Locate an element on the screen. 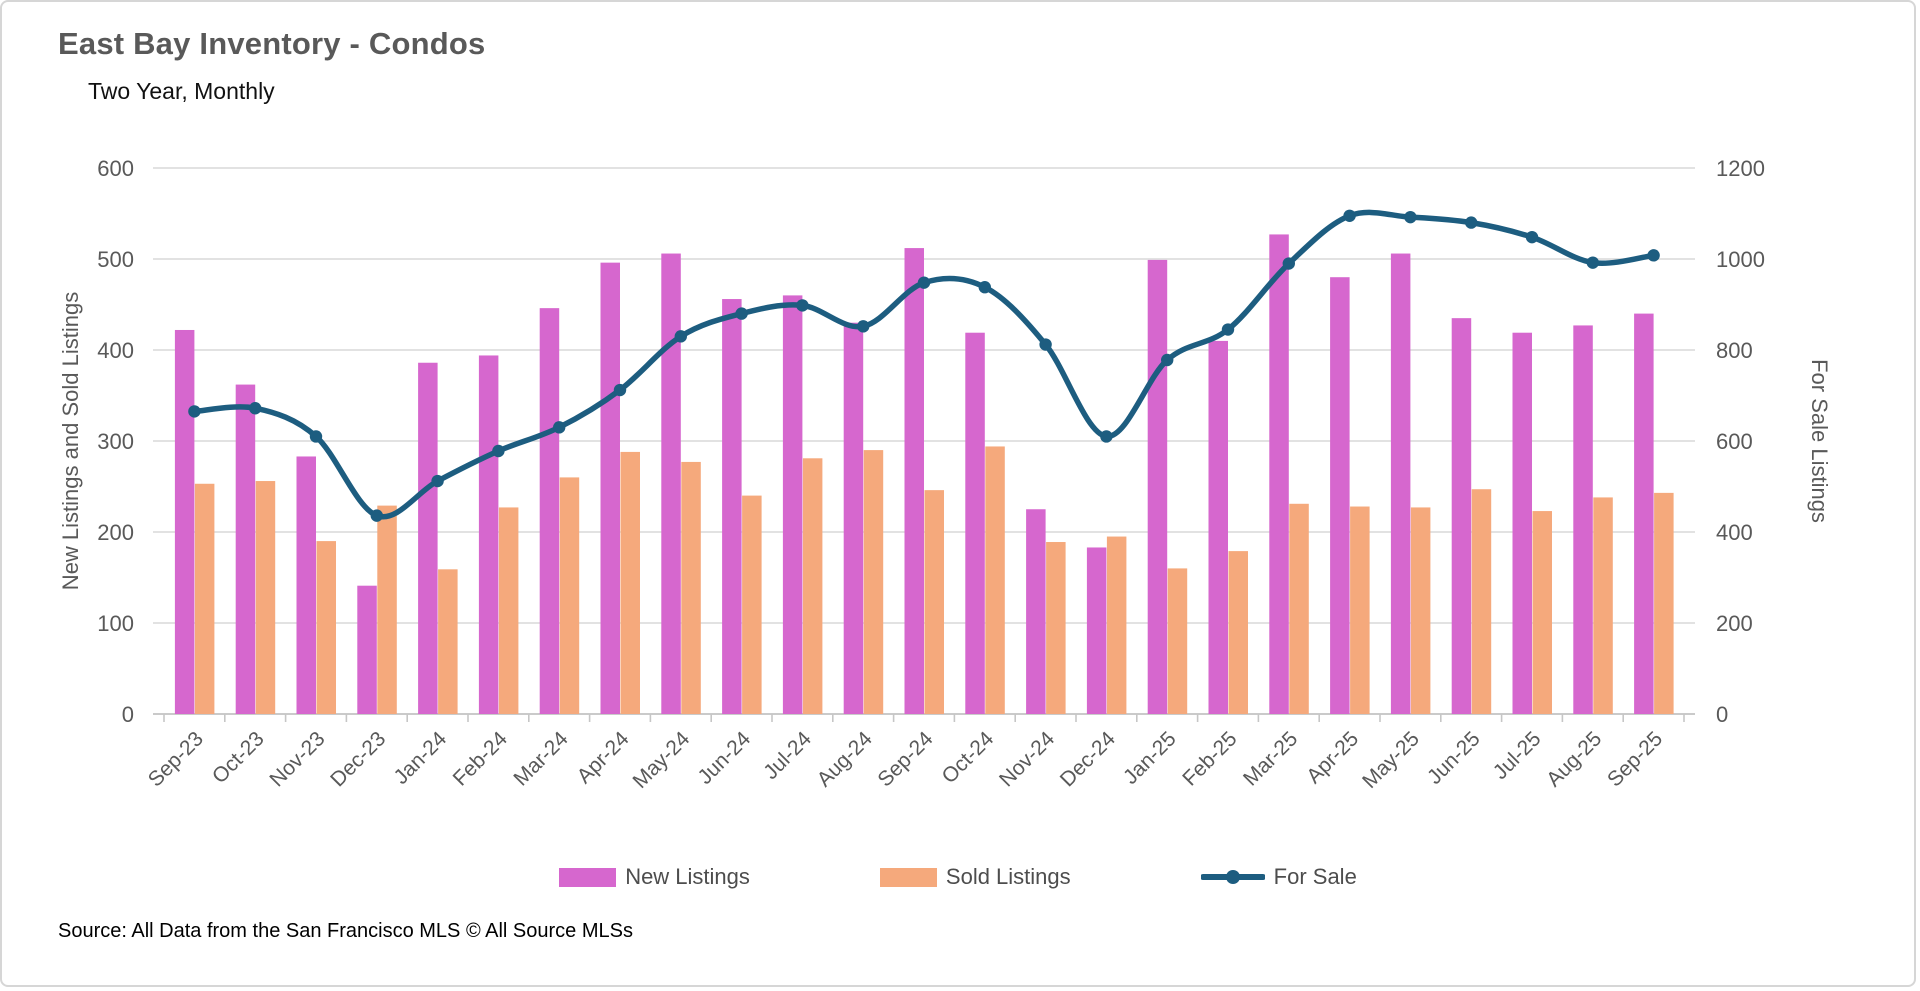 This screenshot has width=1920, height=991. y-axis-left-tick-label: 400 is located at coordinates (115, 350).